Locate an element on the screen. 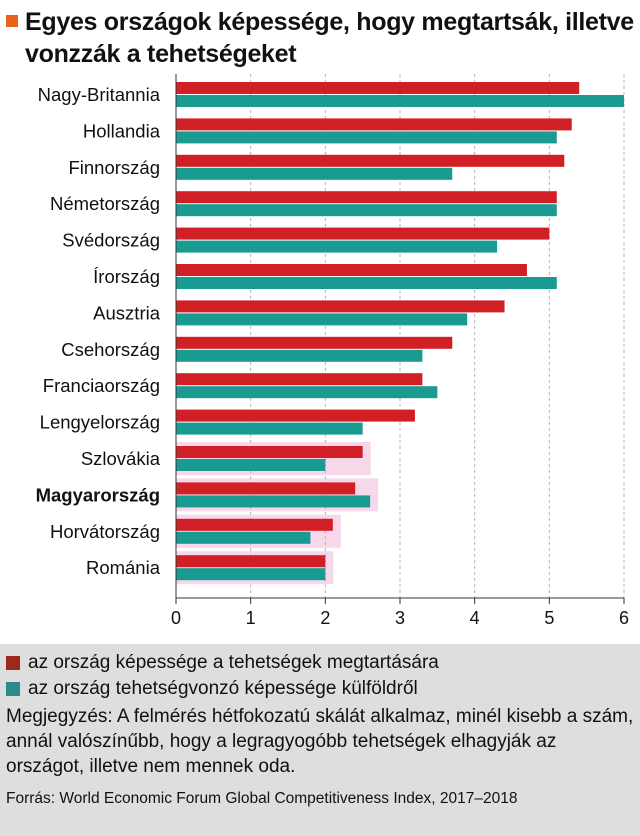  category-label: Szlovákia is located at coordinates (121, 458).